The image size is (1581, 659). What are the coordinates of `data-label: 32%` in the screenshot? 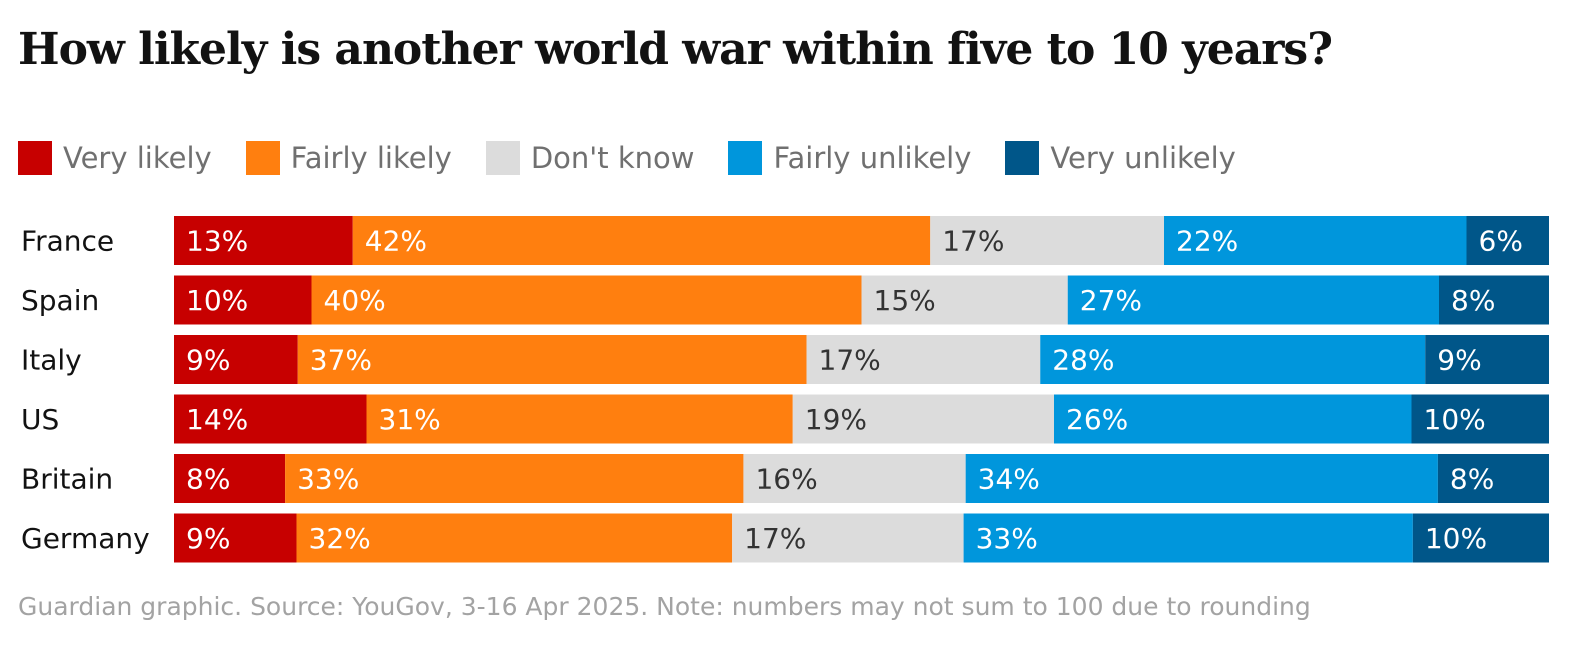 It's located at (340, 538).